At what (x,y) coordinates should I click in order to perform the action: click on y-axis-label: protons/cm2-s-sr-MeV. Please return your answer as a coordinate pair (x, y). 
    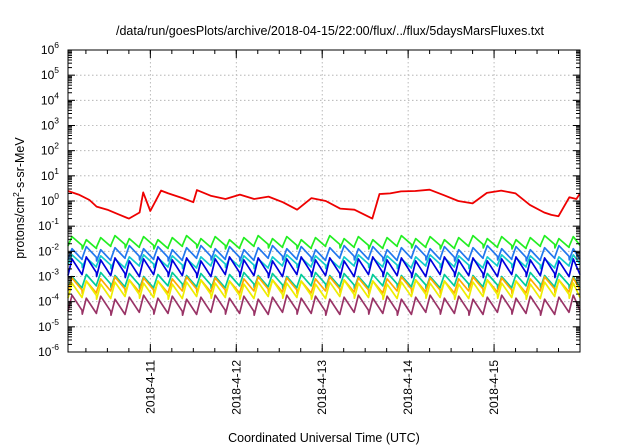
    Looking at the image, I should click on (19, 198).